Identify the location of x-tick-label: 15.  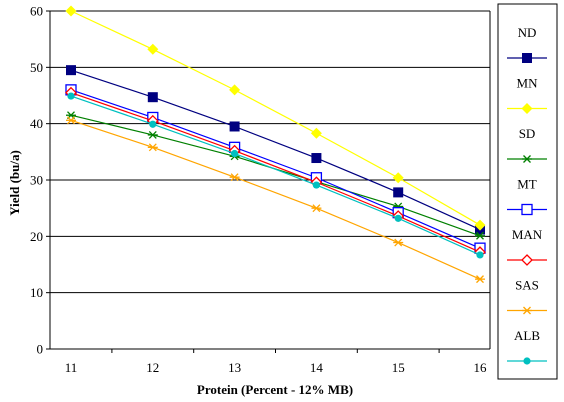
(398, 367).